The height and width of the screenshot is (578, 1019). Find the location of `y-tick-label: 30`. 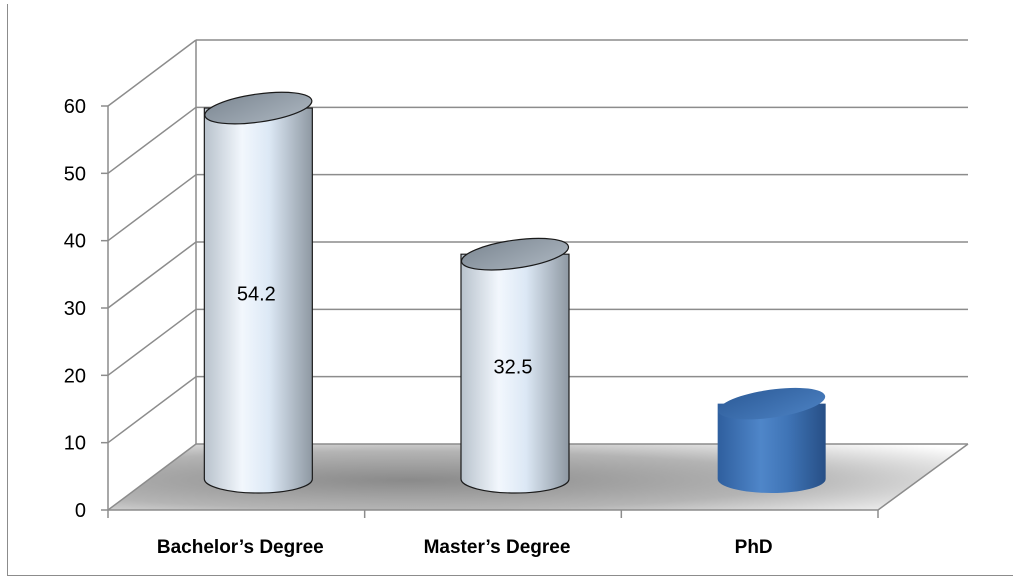

y-tick-label: 30 is located at coordinates (75, 309).